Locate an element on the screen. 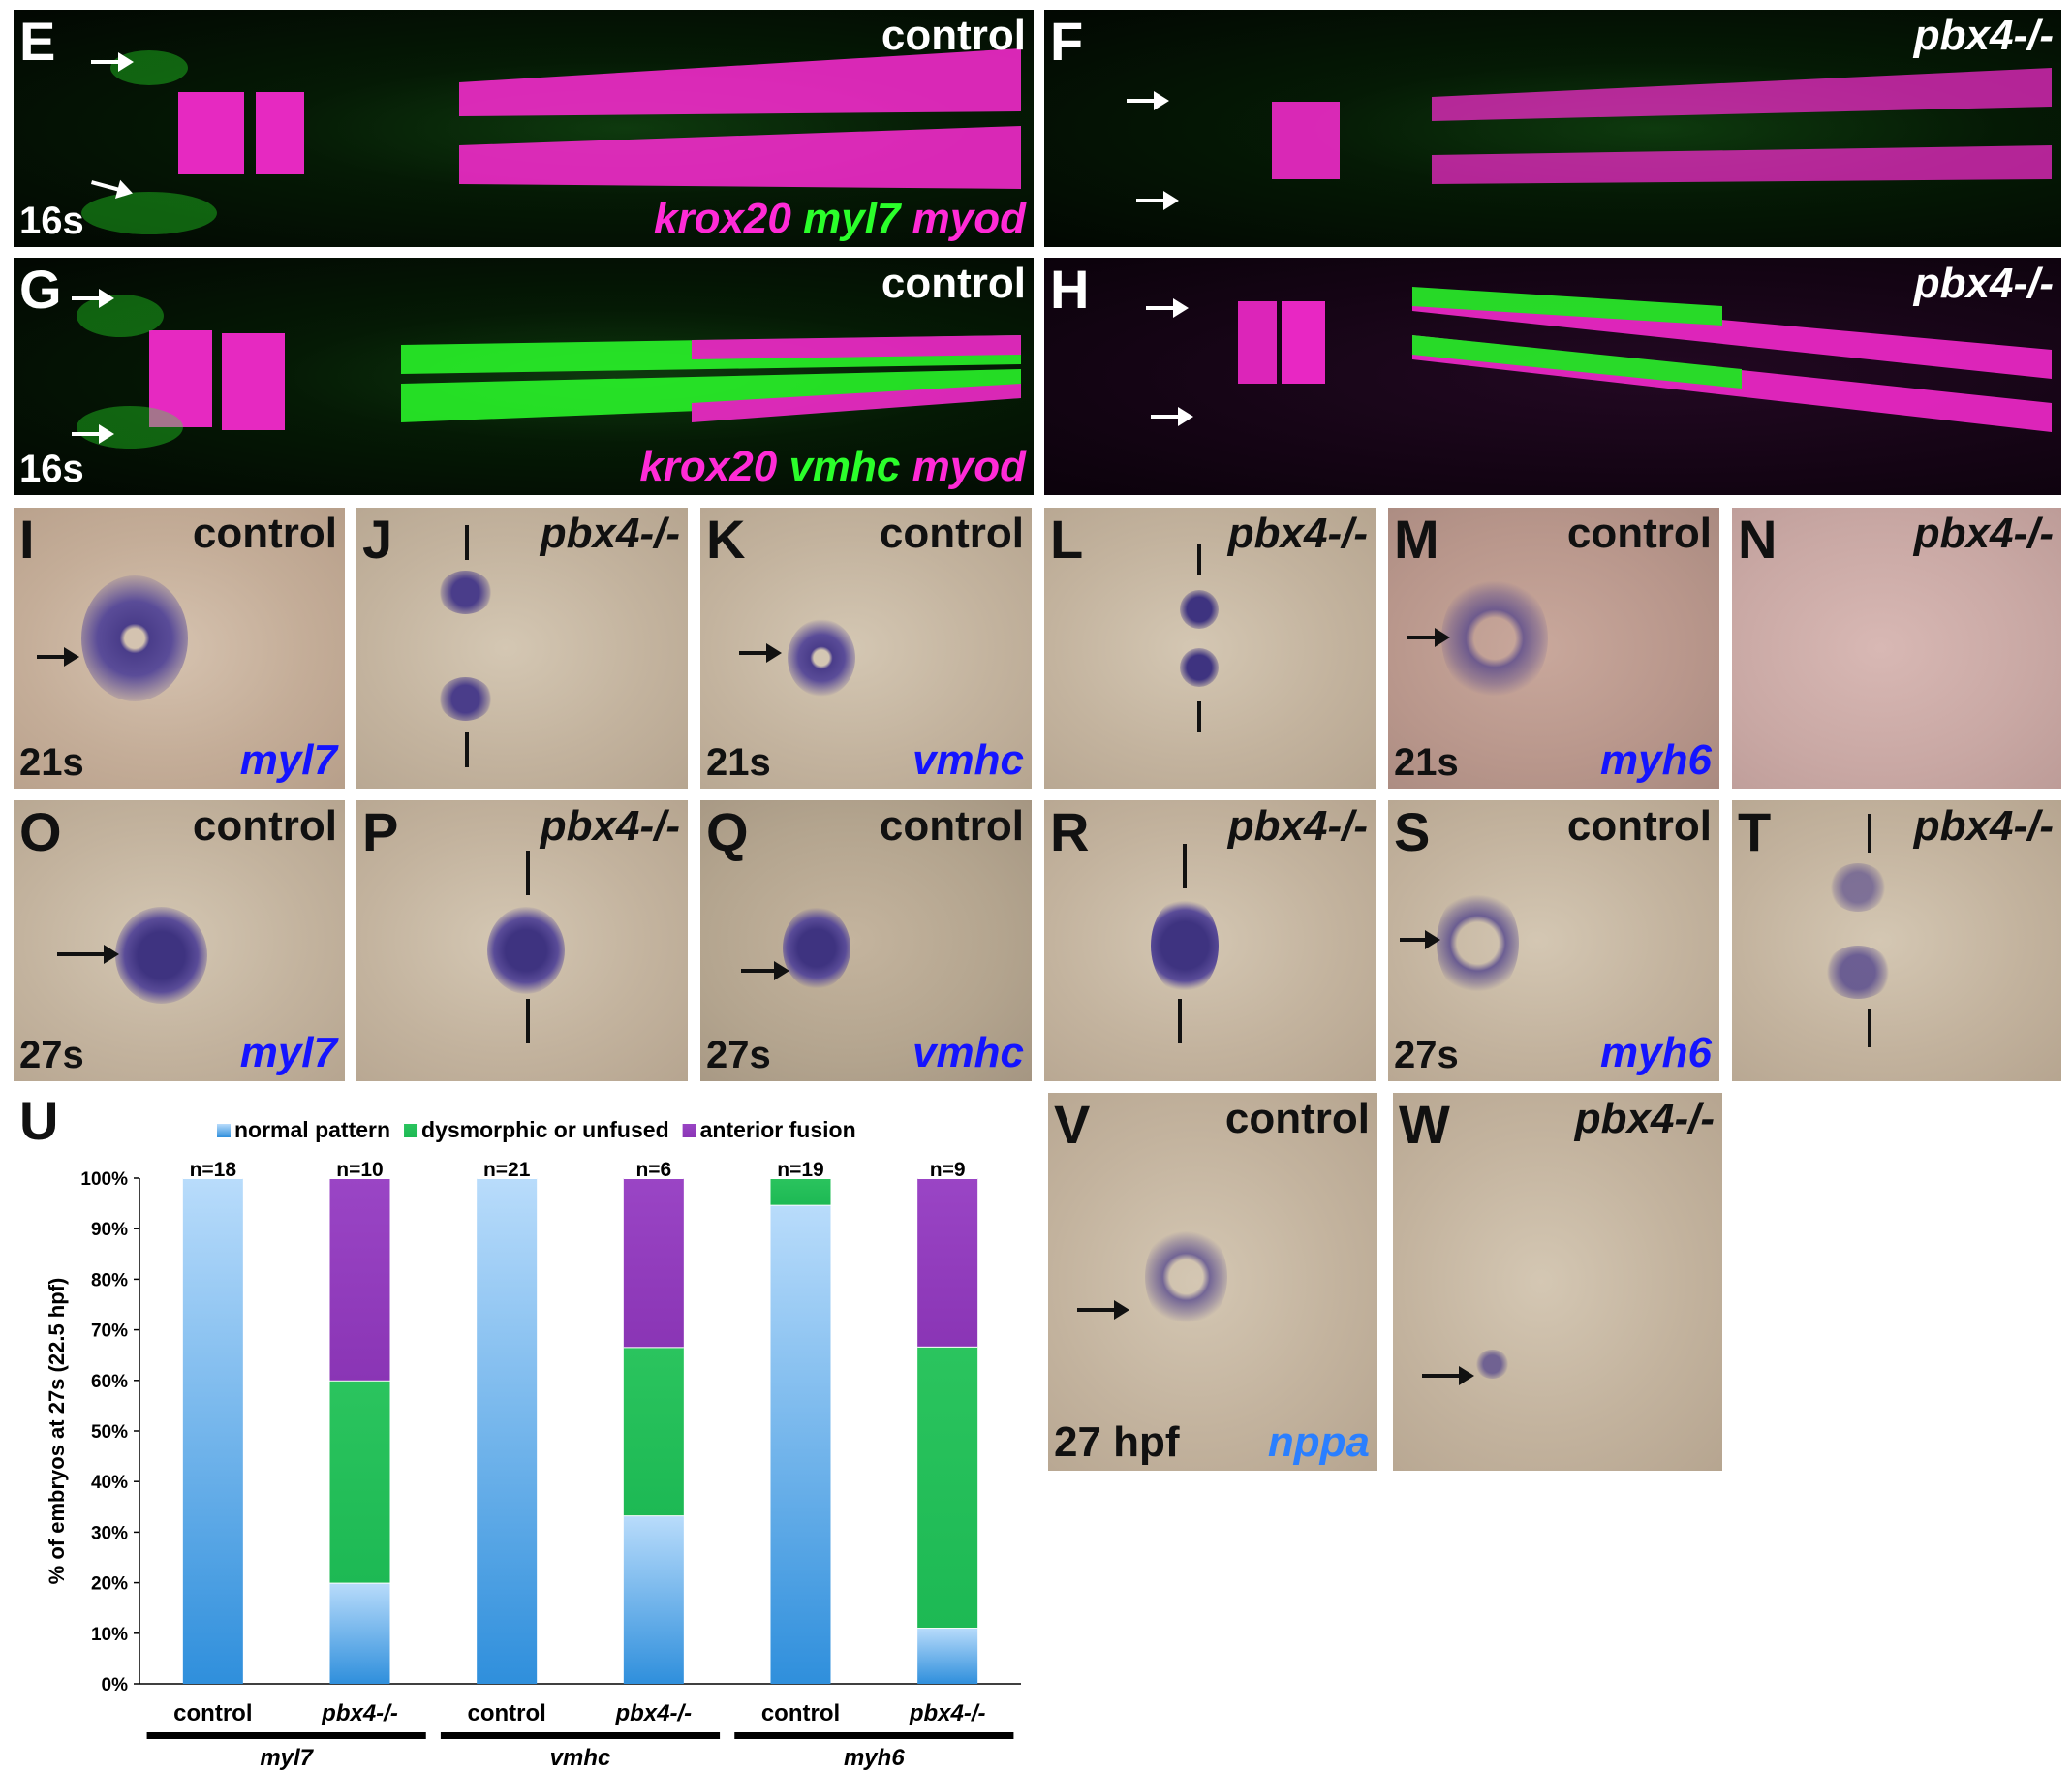  panel-letter: G is located at coordinates (40, 289).